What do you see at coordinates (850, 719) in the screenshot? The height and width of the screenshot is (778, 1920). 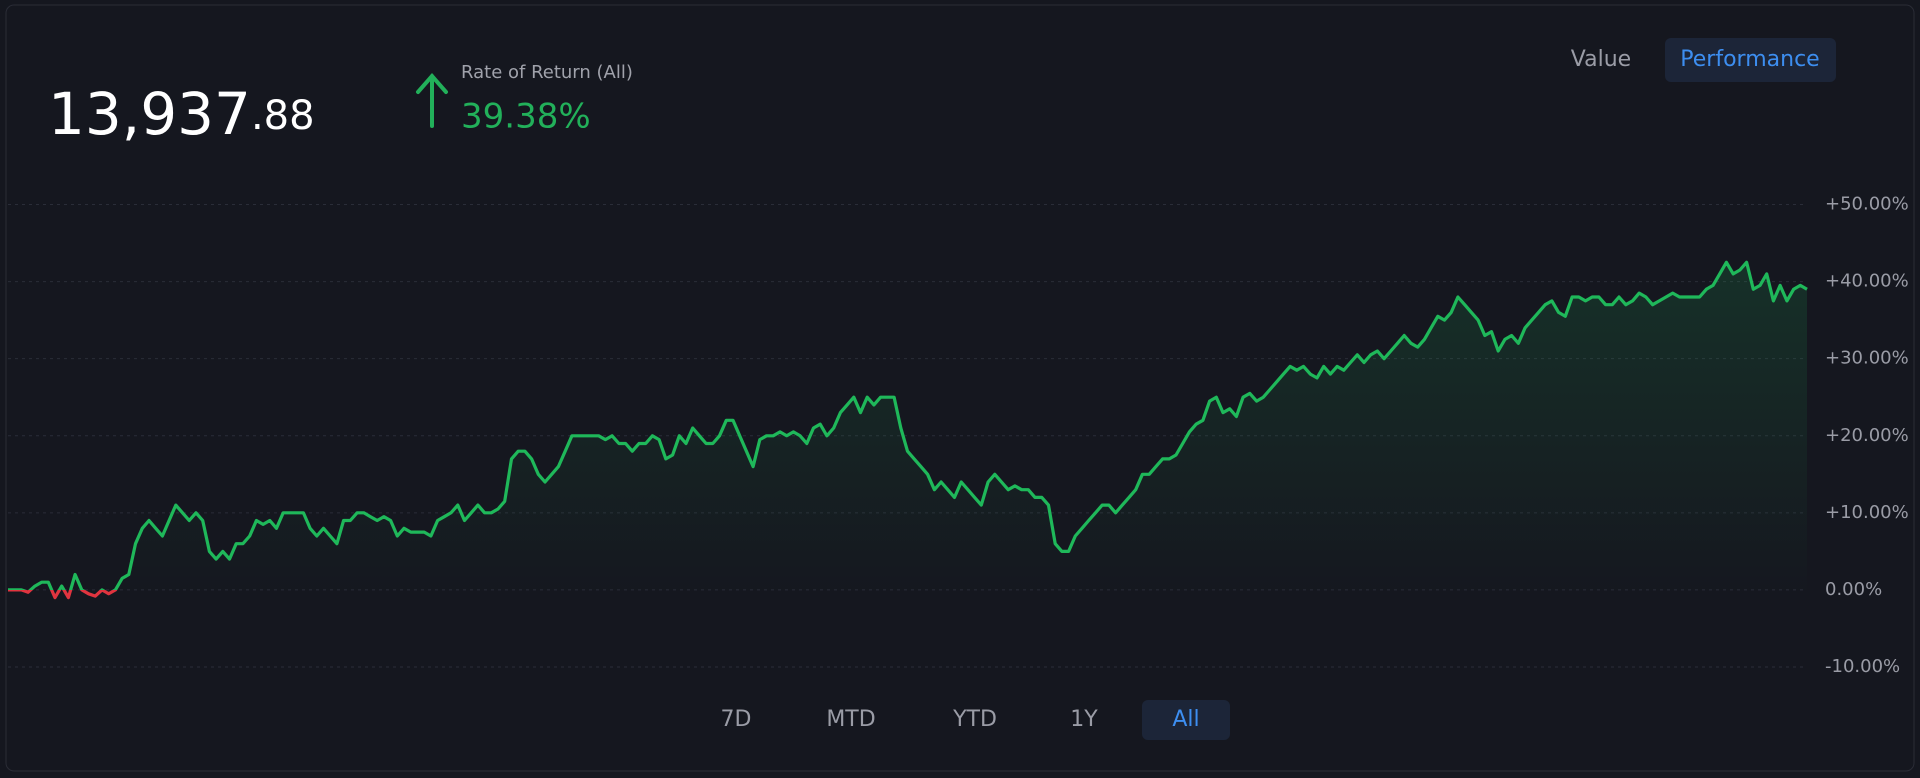 I see `range-button: MTD` at bounding box center [850, 719].